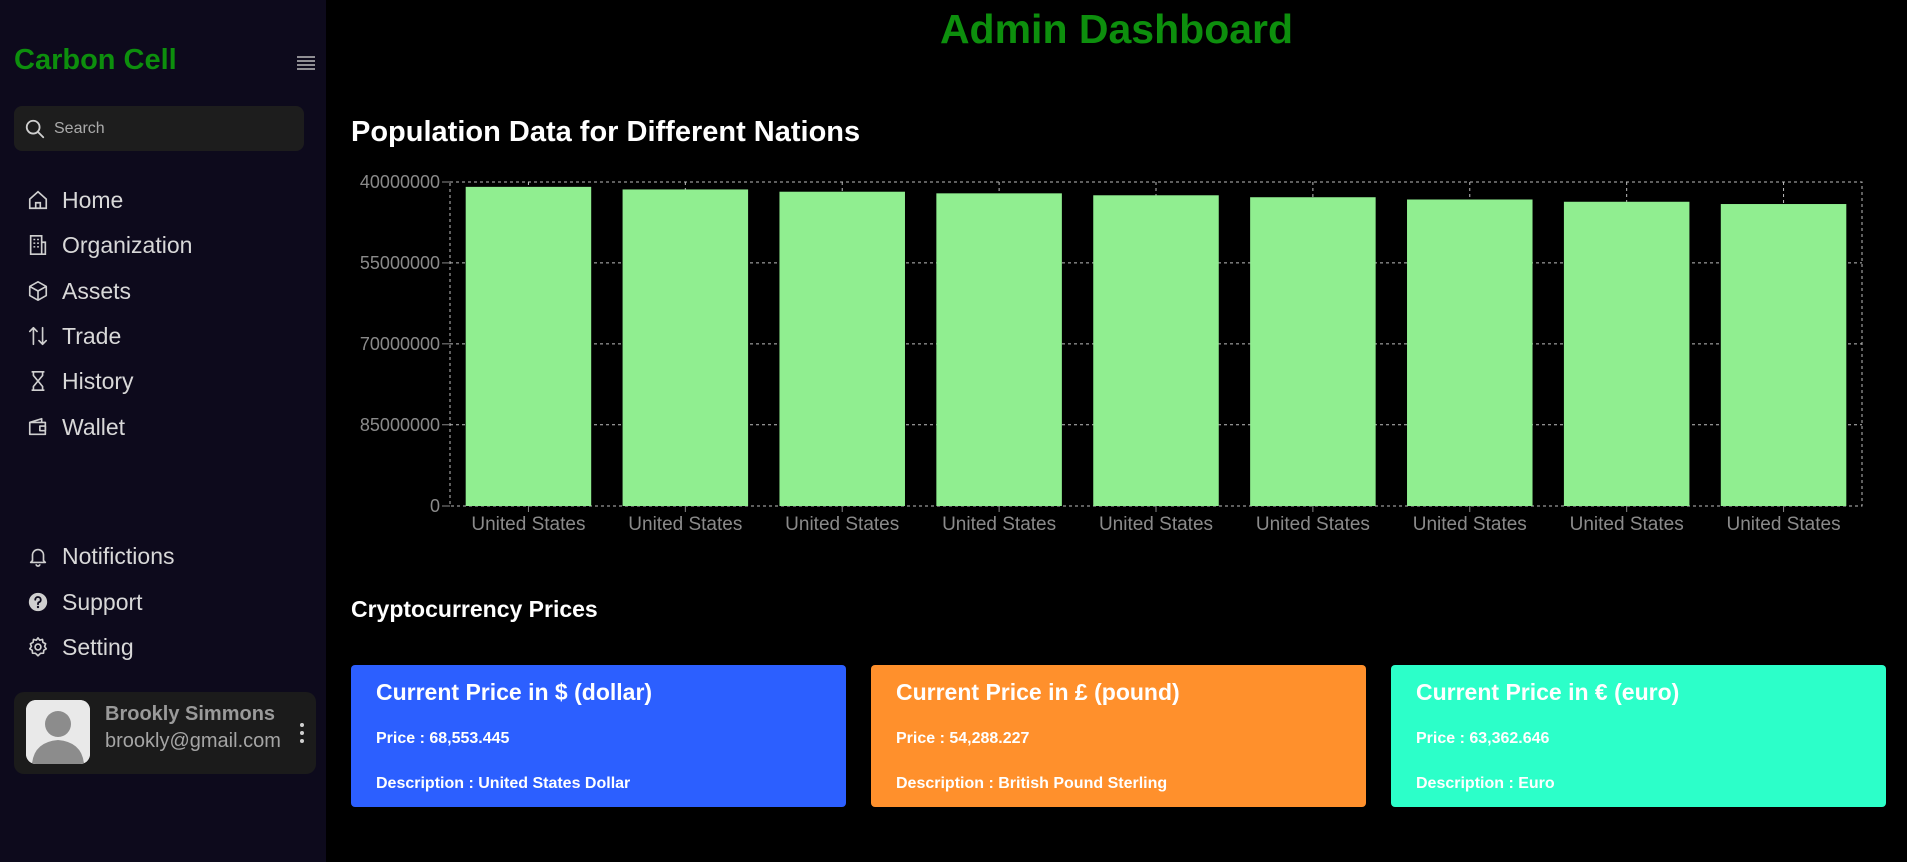  What do you see at coordinates (1483, 738) in the screenshot?
I see `price-card-price: Price : 63,362.646` at bounding box center [1483, 738].